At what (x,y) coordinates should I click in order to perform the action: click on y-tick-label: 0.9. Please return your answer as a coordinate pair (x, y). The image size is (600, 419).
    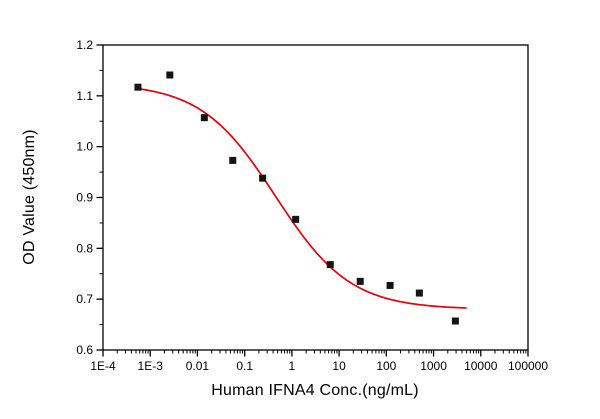
    Looking at the image, I should click on (84, 198).